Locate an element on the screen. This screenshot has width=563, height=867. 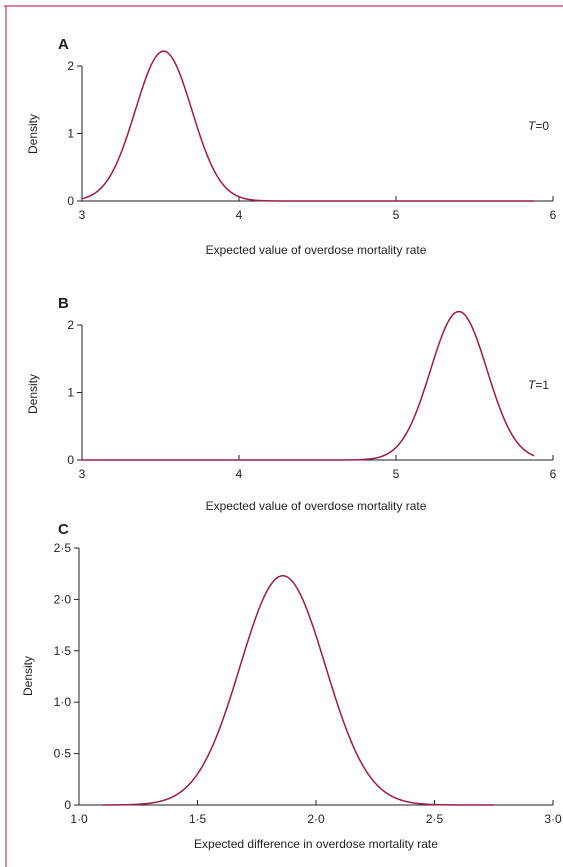
y-tick-label: 1·5 is located at coordinates (63, 651).